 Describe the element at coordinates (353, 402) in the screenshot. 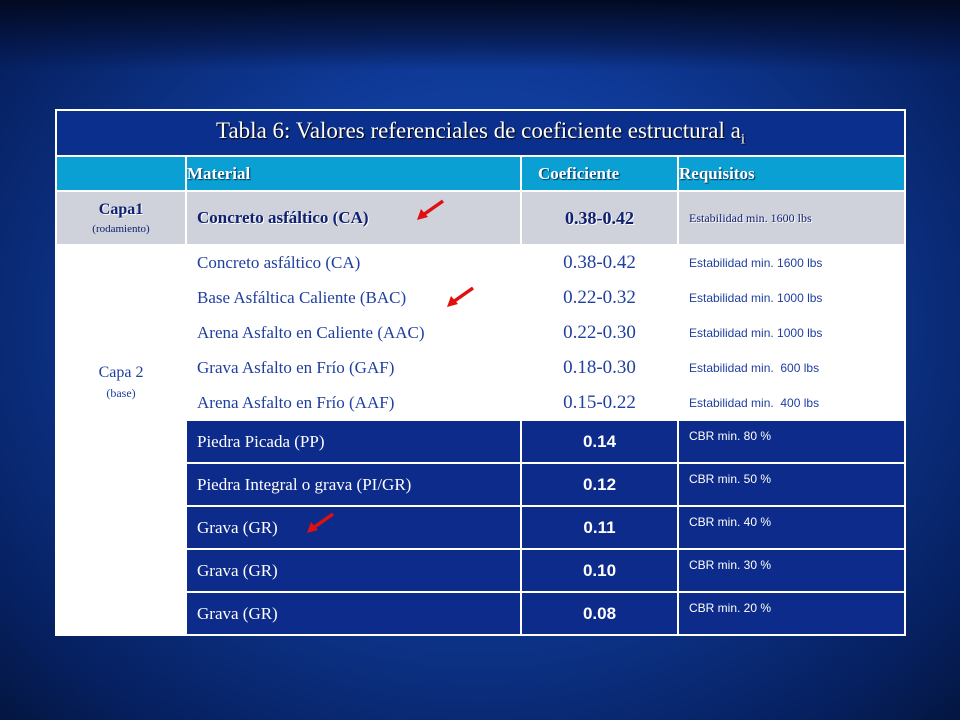

I see `material-cell: Arena Asfalto en Frío (AAF)` at that location.